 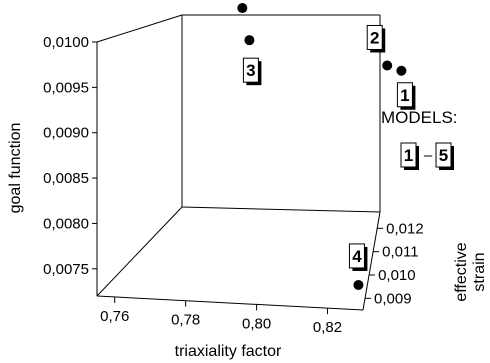 I want to click on legend-from-label: 1, so click(x=408, y=155).